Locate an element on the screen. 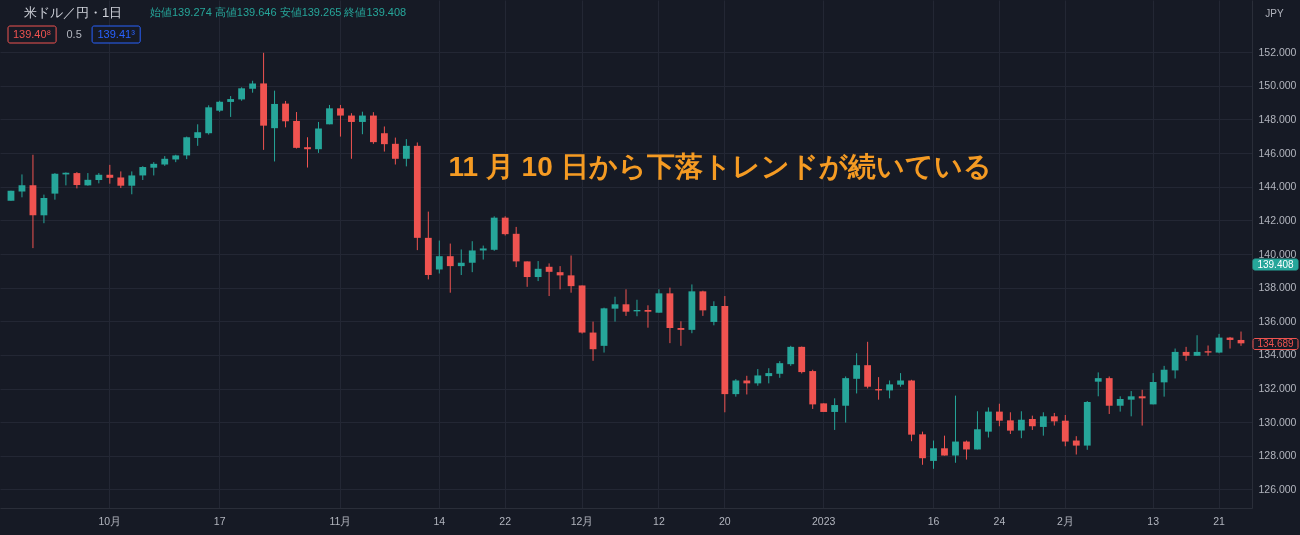  x-tick-label: 16 is located at coordinates (933, 520).